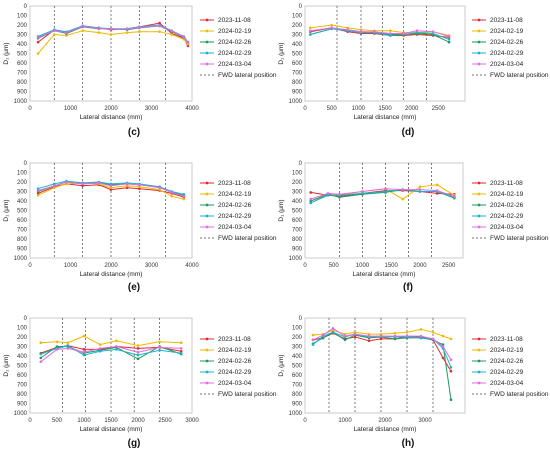 The image size is (550, 454). What do you see at coordinates (385, 365) in the screenshot?
I see `plot-frame` at bounding box center [385, 365].